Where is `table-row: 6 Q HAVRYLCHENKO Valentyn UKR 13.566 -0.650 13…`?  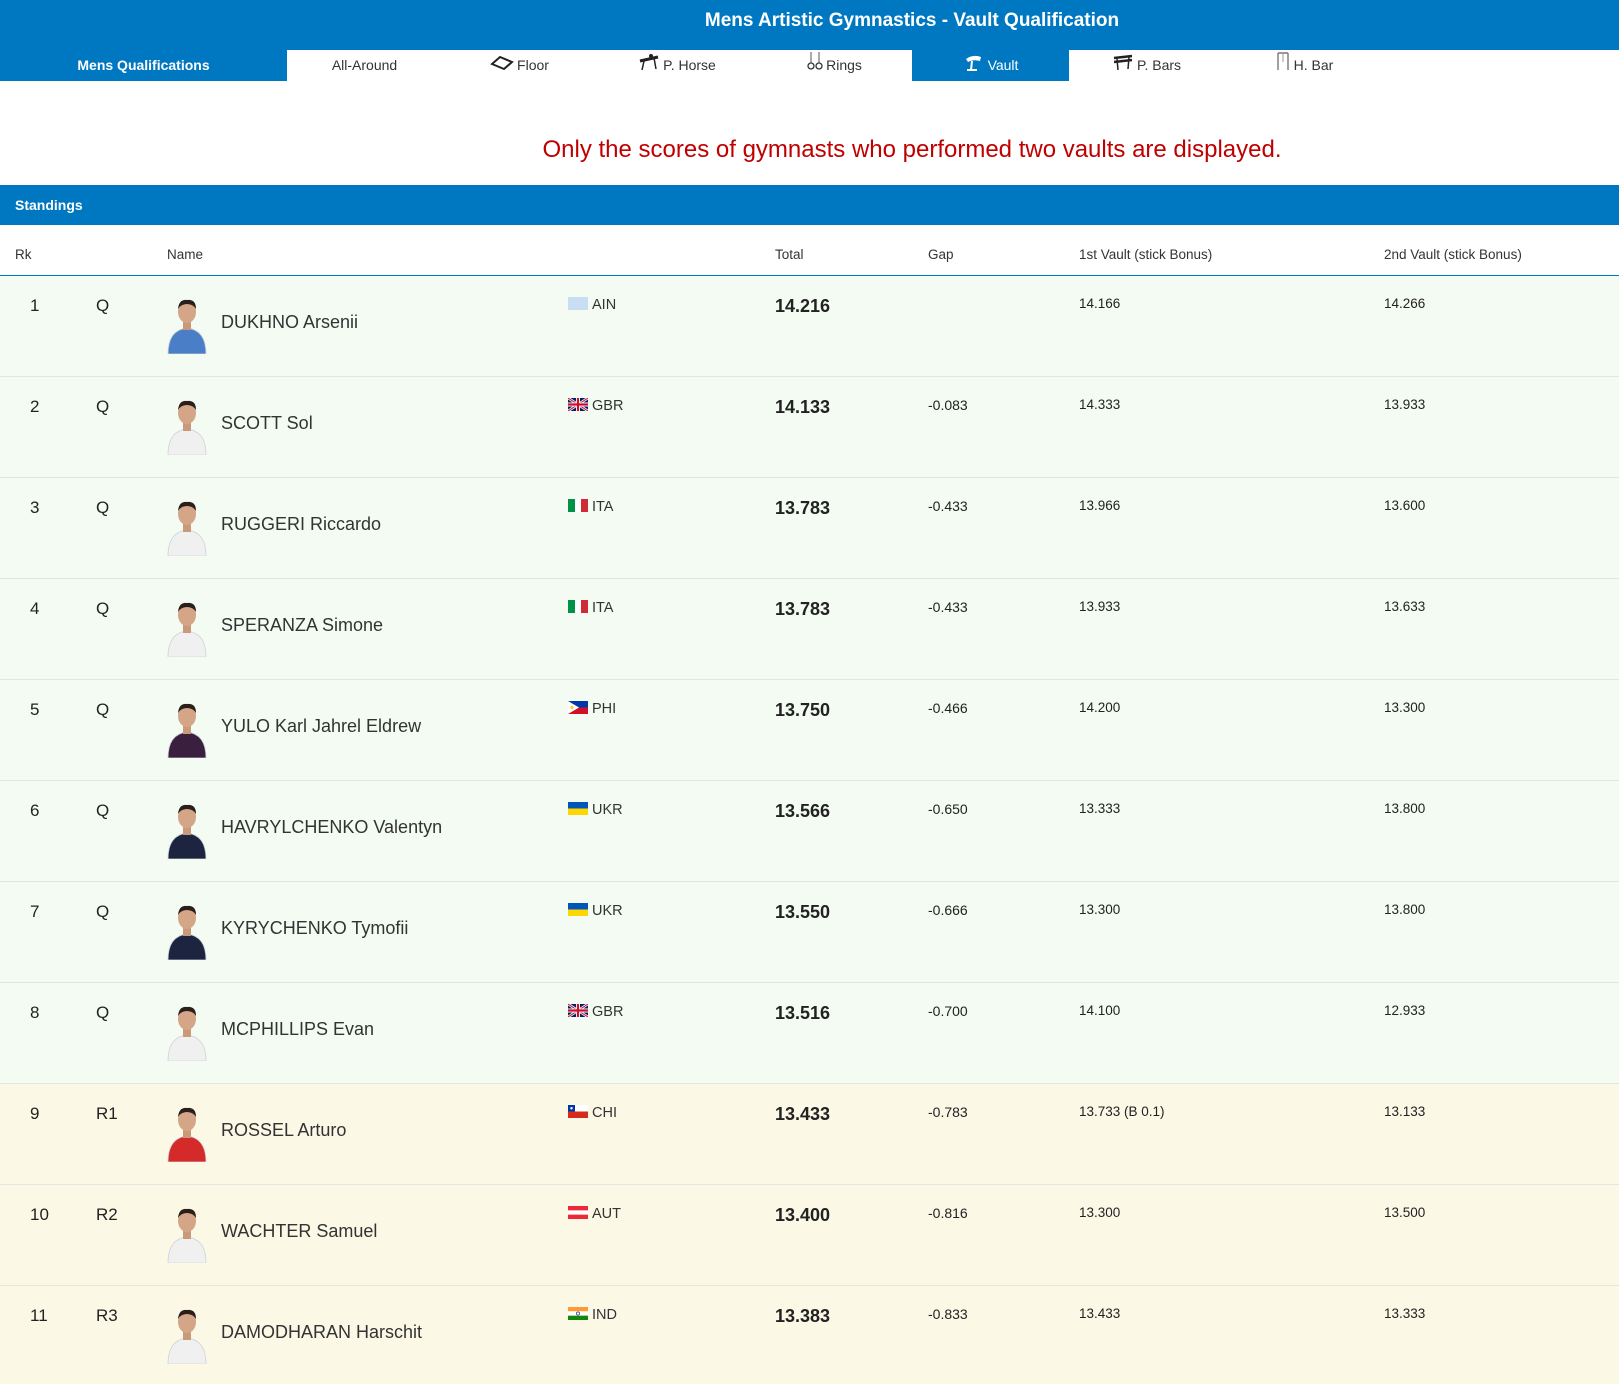 table-row: 6 Q HAVRYLCHENKO Valentyn UKR 13.566 -0.650 13… is located at coordinates (809, 831).